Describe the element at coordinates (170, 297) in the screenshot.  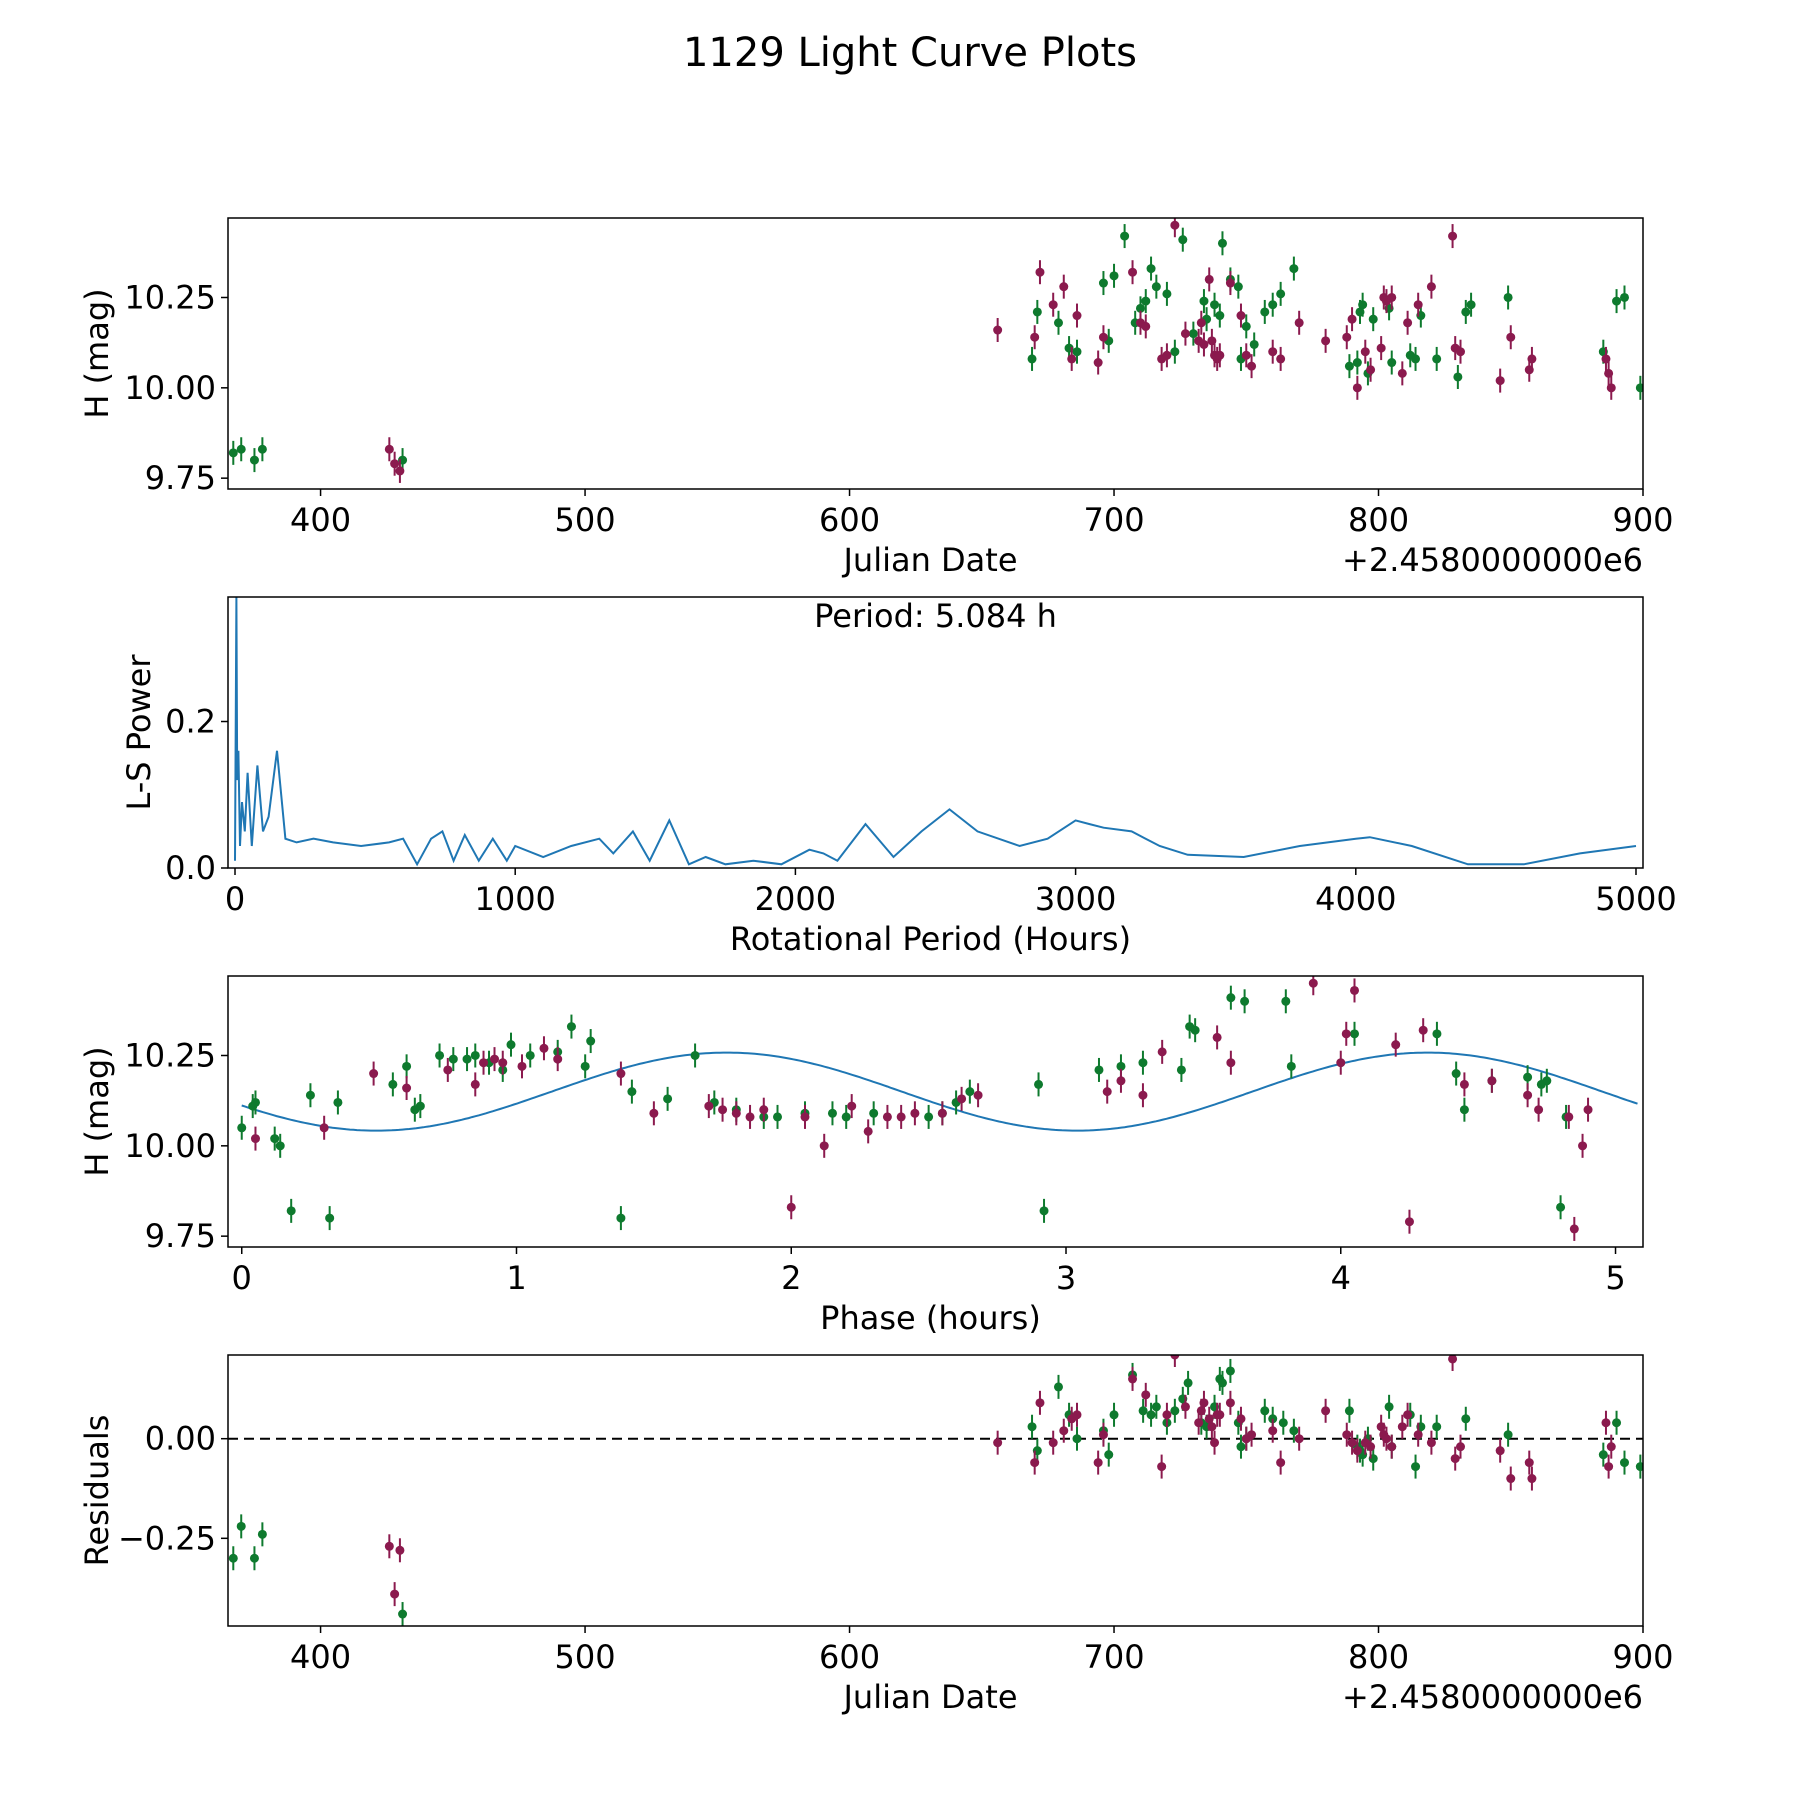
I see `y-tick-label: 10.25` at that location.